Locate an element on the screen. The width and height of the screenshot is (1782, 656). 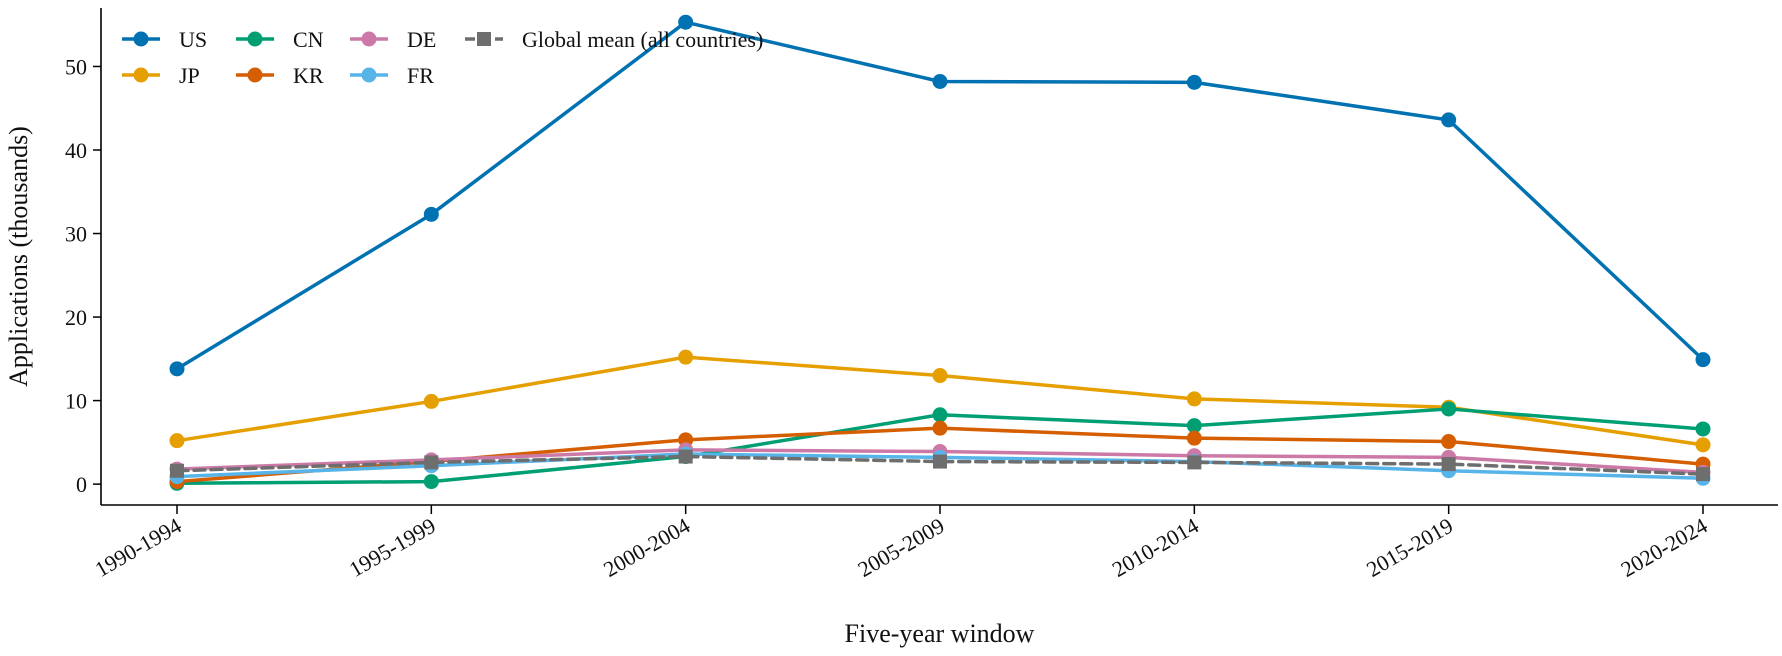
x-tick-label: 2015-2019 is located at coordinates (1409, 547).